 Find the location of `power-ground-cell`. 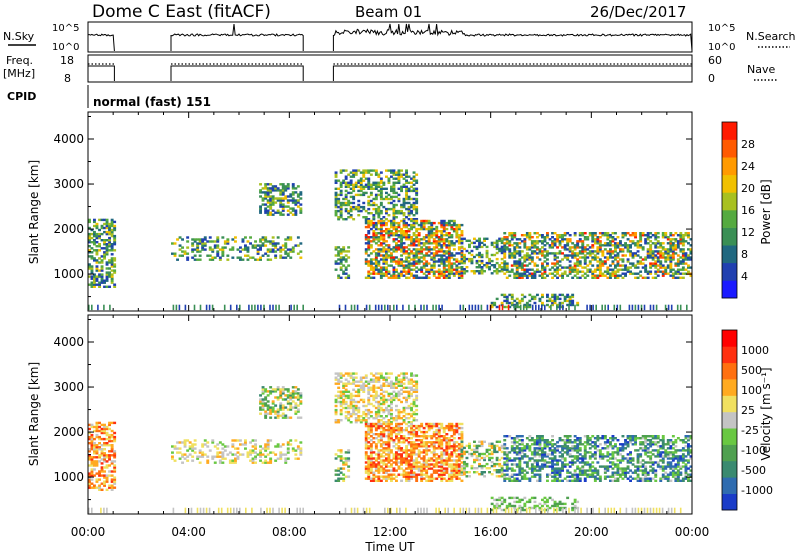

power-ground-cell is located at coordinates (357, 307).